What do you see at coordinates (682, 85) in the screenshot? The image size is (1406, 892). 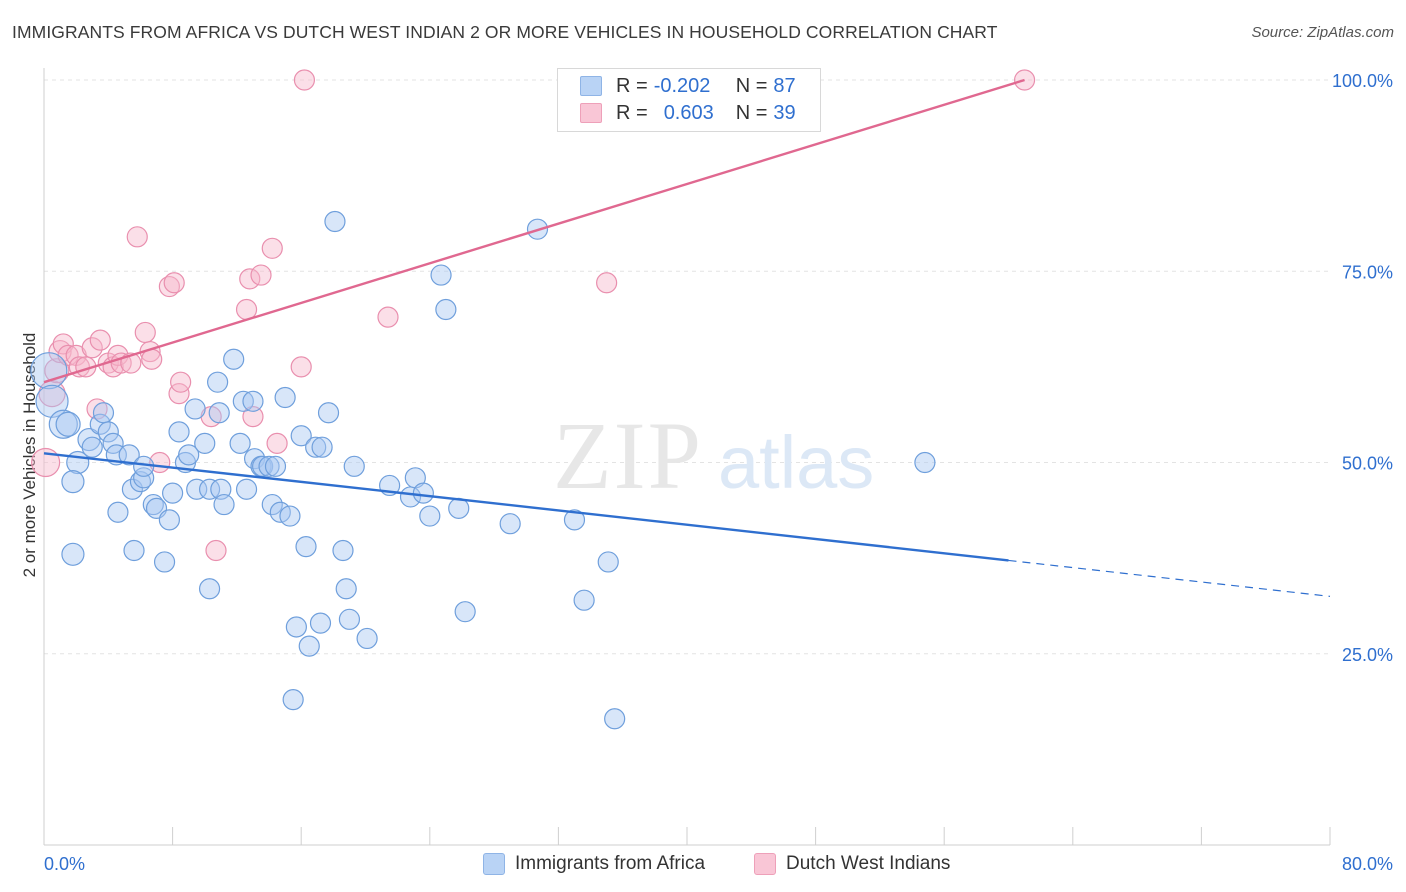 I see `legend-r-value-africa: -0.202` at bounding box center [682, 85].